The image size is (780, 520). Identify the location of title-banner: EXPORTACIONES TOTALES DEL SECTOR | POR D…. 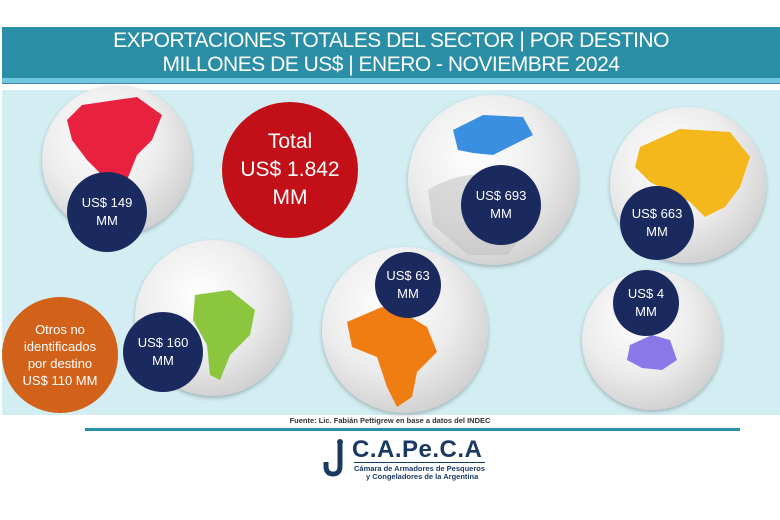
(391, 52).